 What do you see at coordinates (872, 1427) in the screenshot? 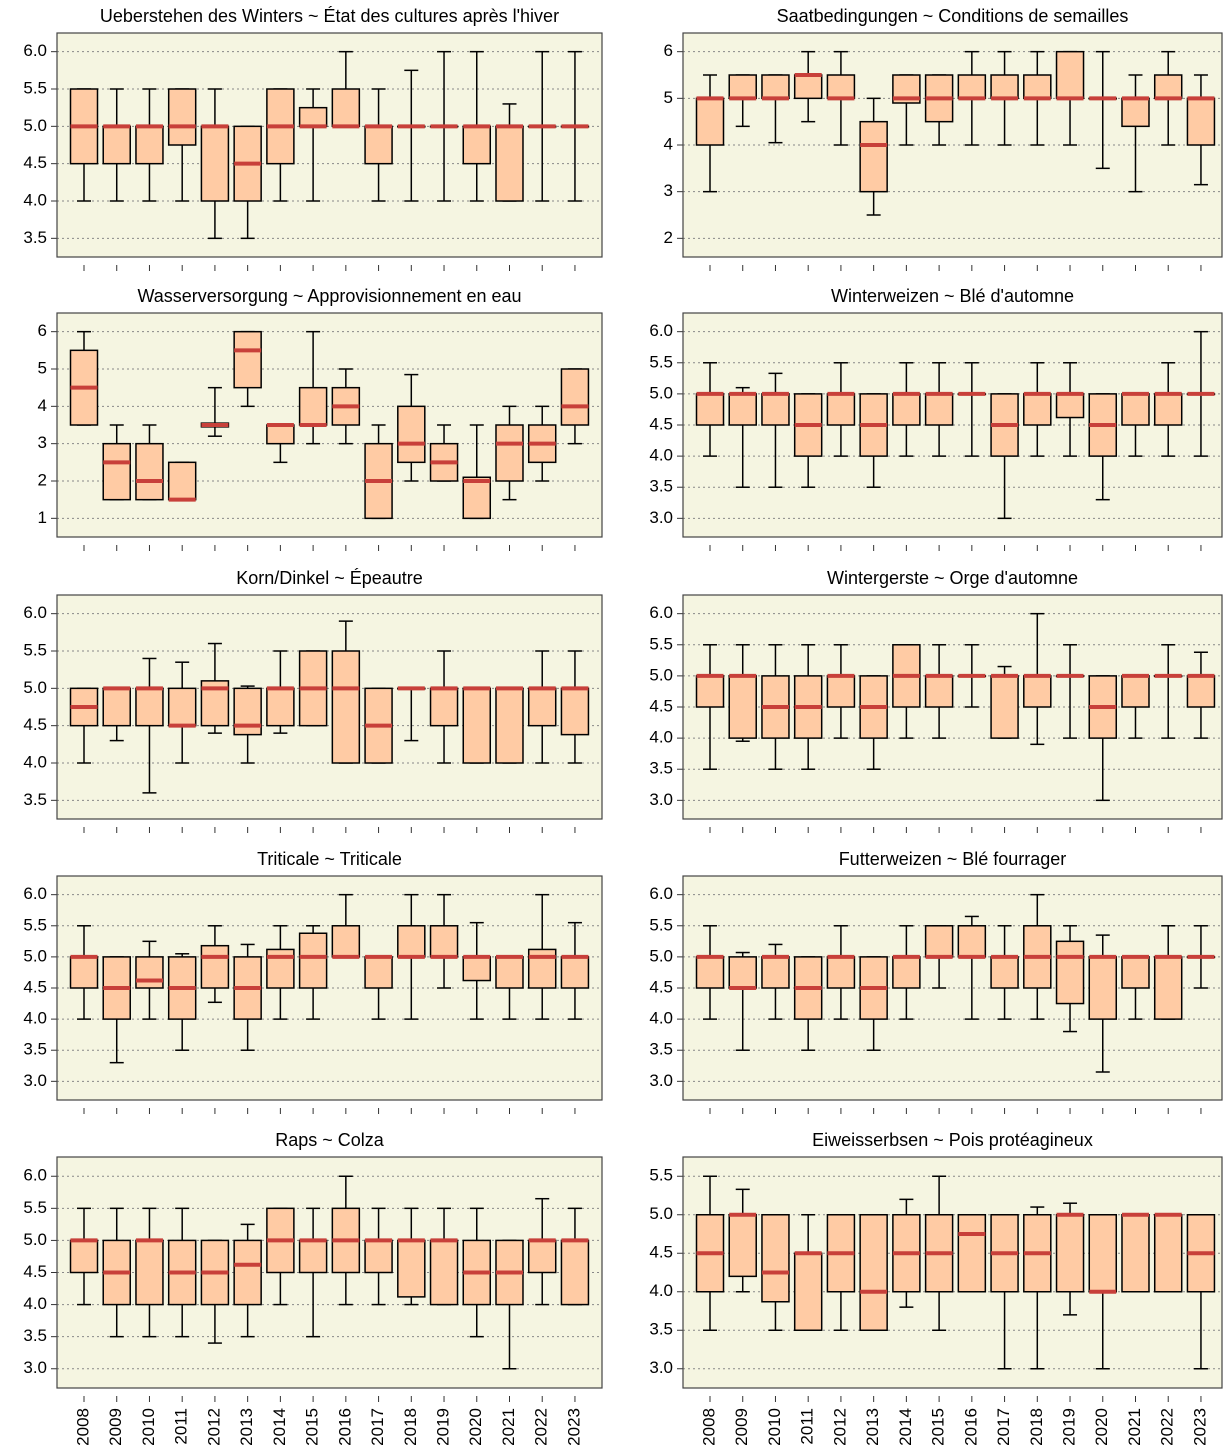
I see `x-tick-label: 2013` at bounding box center [872, 1427].